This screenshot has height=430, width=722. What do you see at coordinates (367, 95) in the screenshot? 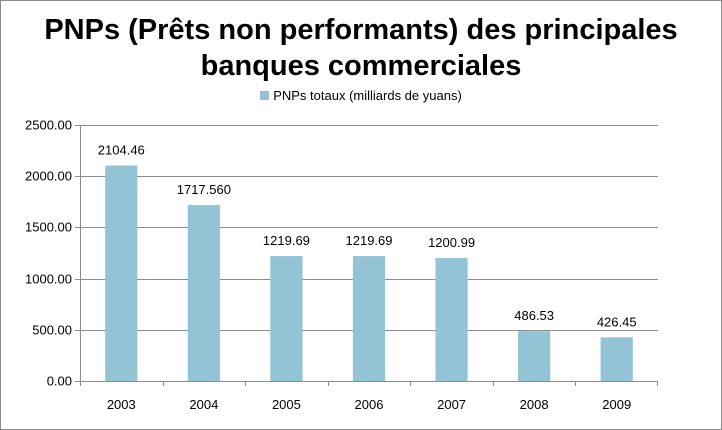
I see `legend-label: PNPs totaux (milliards de yuans)` at bounding box center [367, 95].